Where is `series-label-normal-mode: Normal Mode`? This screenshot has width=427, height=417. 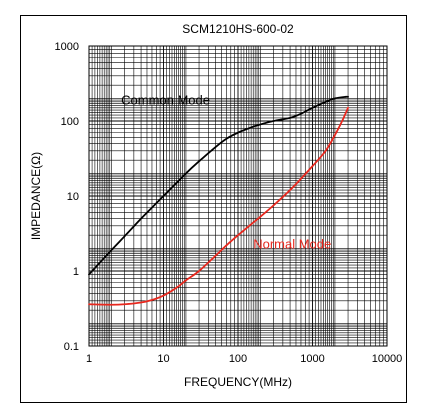
series-label-normal-mode: Normal Mode is located at coordinates (292, 243).